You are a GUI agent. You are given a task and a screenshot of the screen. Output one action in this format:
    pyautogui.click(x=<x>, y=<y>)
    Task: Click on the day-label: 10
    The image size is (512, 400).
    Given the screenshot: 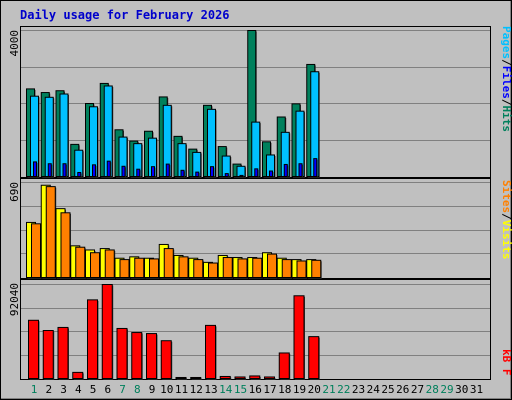 What is the action you would take?
    pyautogui.click(x=166, y=389)
    